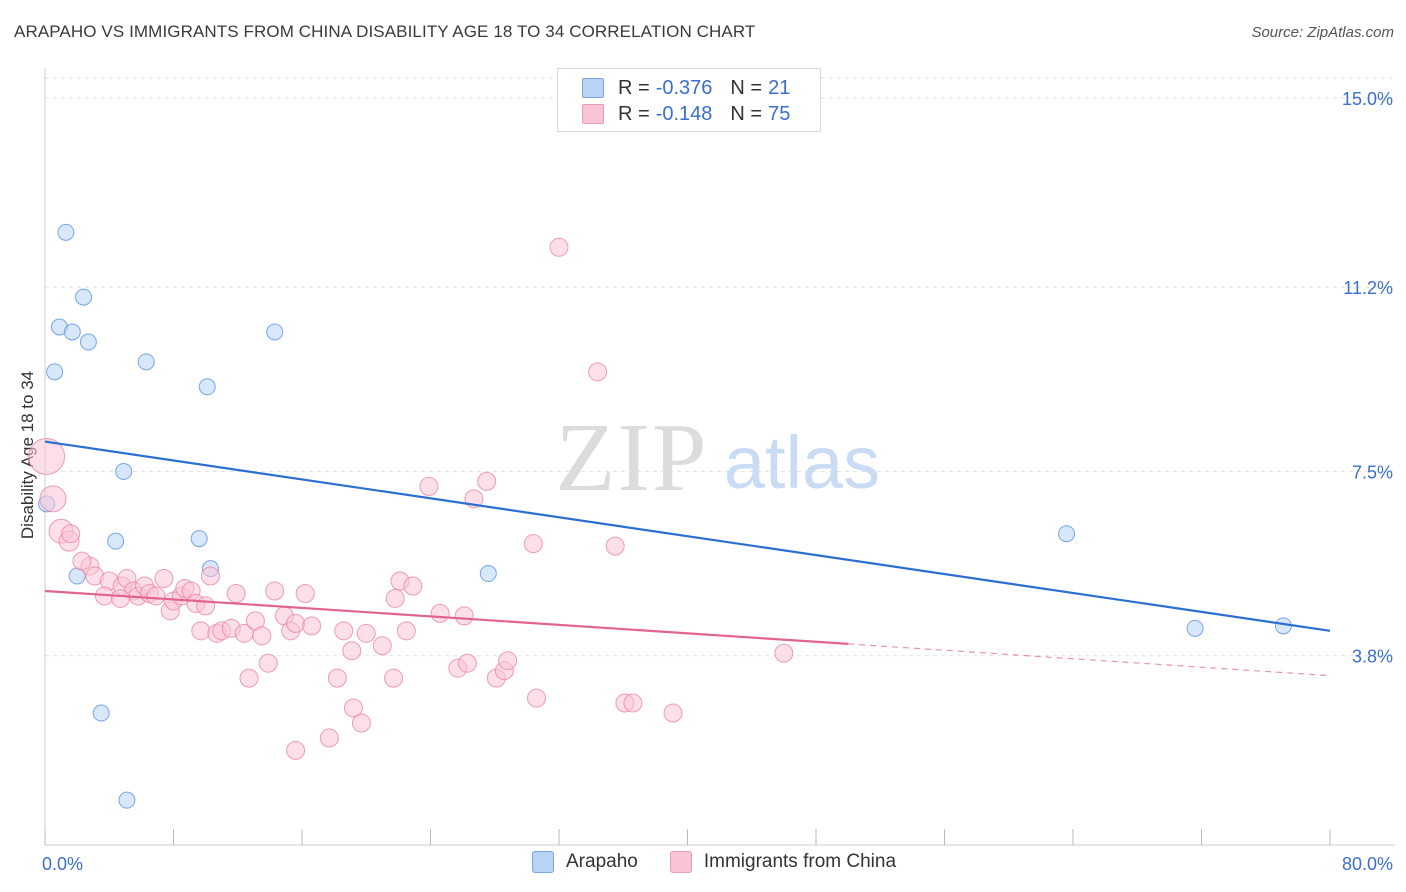  Describe the element at coordinates (1367, 99) in the screenshot. I see `y-tick-label: 15.0%` at that location.